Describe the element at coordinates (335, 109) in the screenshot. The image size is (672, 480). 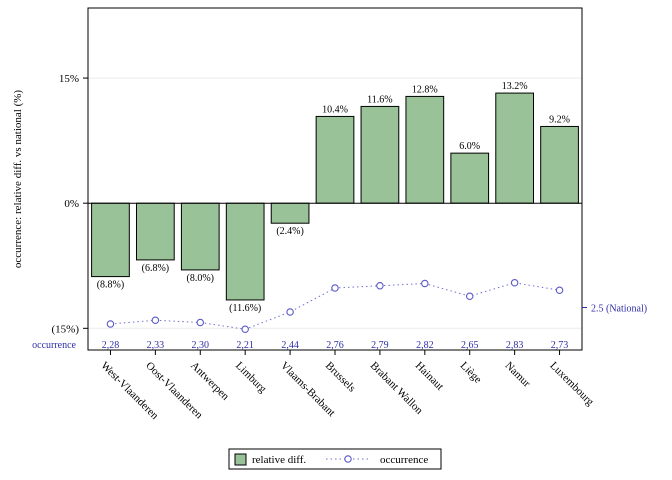
I see `bar-data-label: 10.4%` at that location.